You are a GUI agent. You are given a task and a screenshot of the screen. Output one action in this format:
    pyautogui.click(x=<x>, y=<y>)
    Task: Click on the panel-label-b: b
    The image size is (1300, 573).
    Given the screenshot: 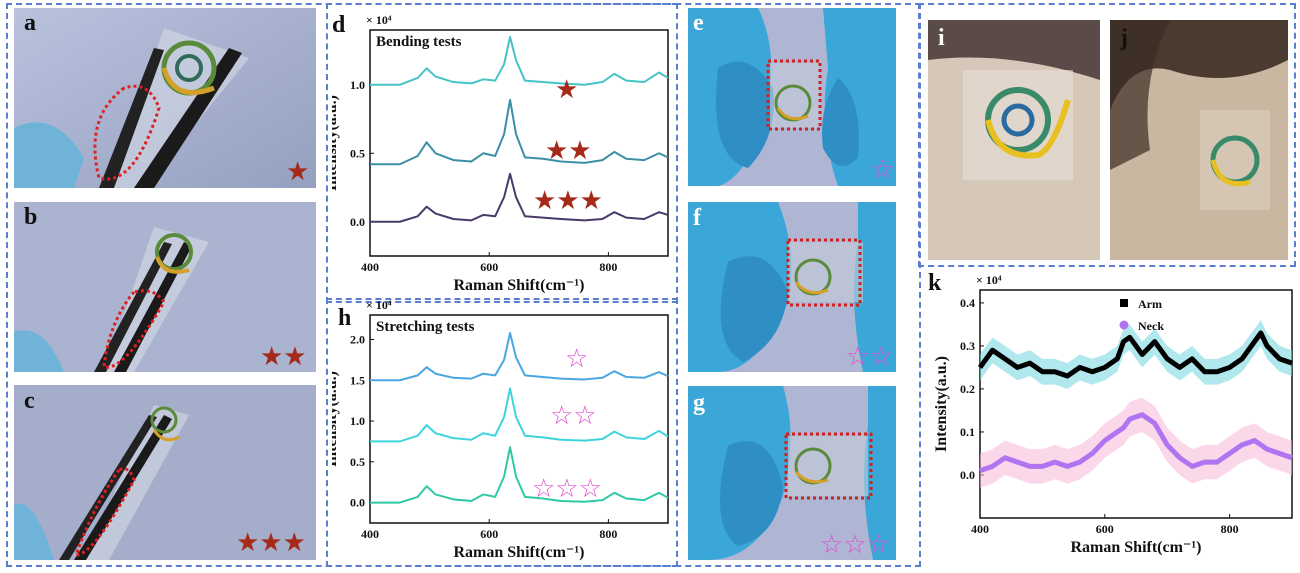 What is the action you would take?
    pyautogui.click(x=31, y=217)
    